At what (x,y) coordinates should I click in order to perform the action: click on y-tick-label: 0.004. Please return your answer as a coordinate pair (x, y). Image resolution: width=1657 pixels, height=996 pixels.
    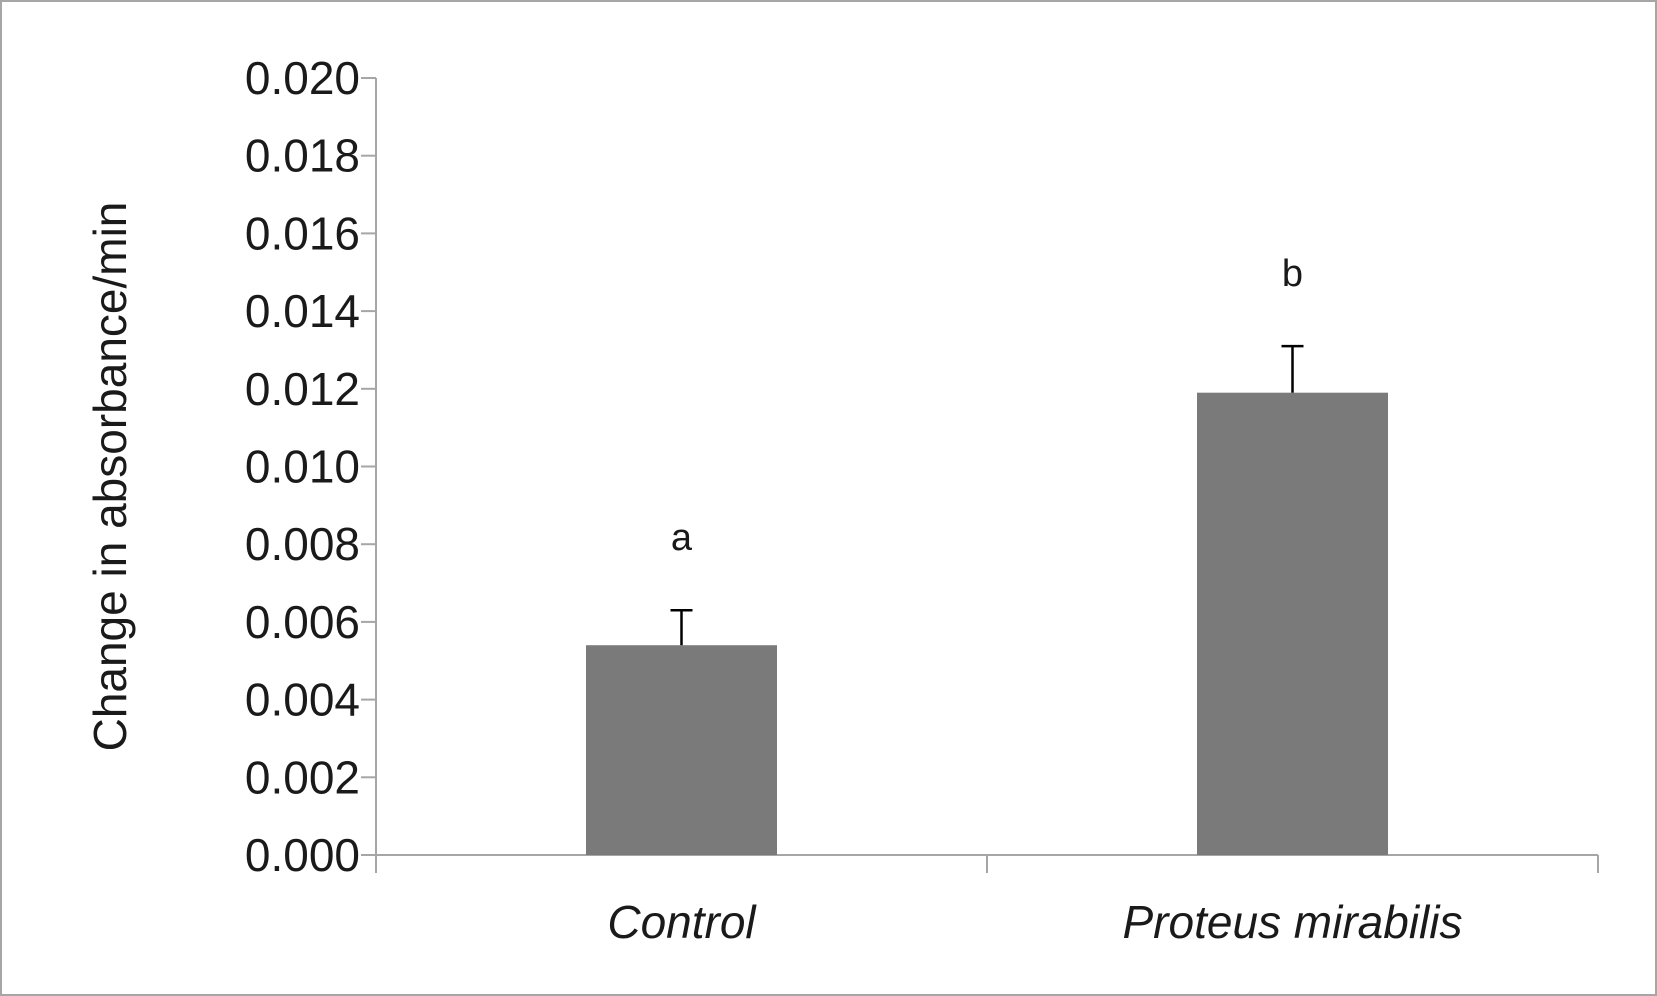
    Looking at the image, I should click on (302, 700).